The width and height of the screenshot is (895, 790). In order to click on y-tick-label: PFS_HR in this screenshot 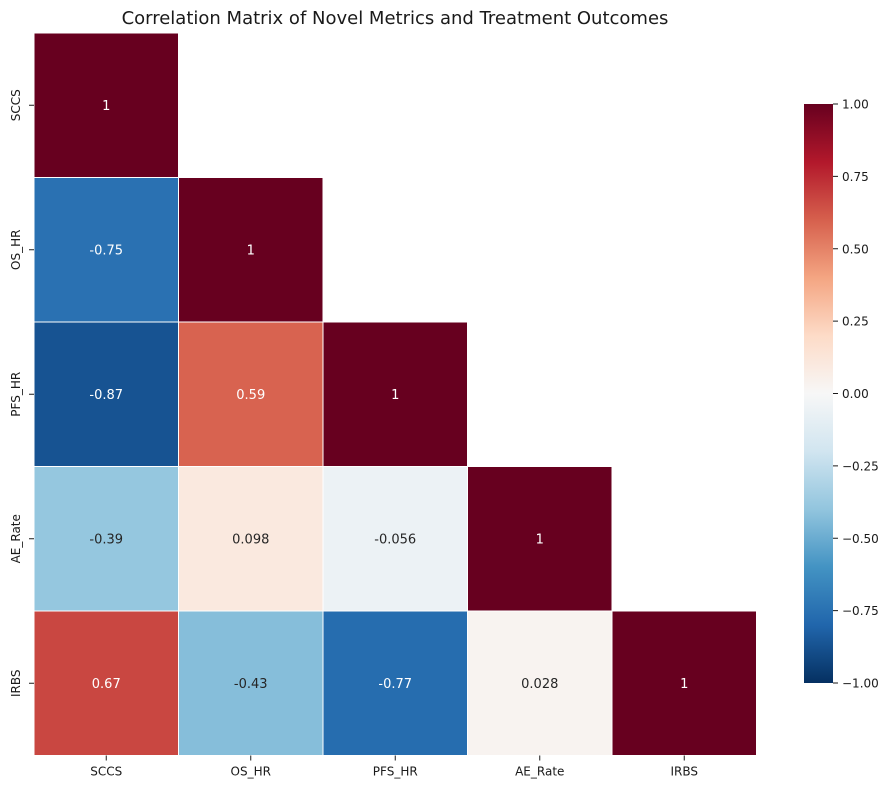, I will do `click(16, 394)`.